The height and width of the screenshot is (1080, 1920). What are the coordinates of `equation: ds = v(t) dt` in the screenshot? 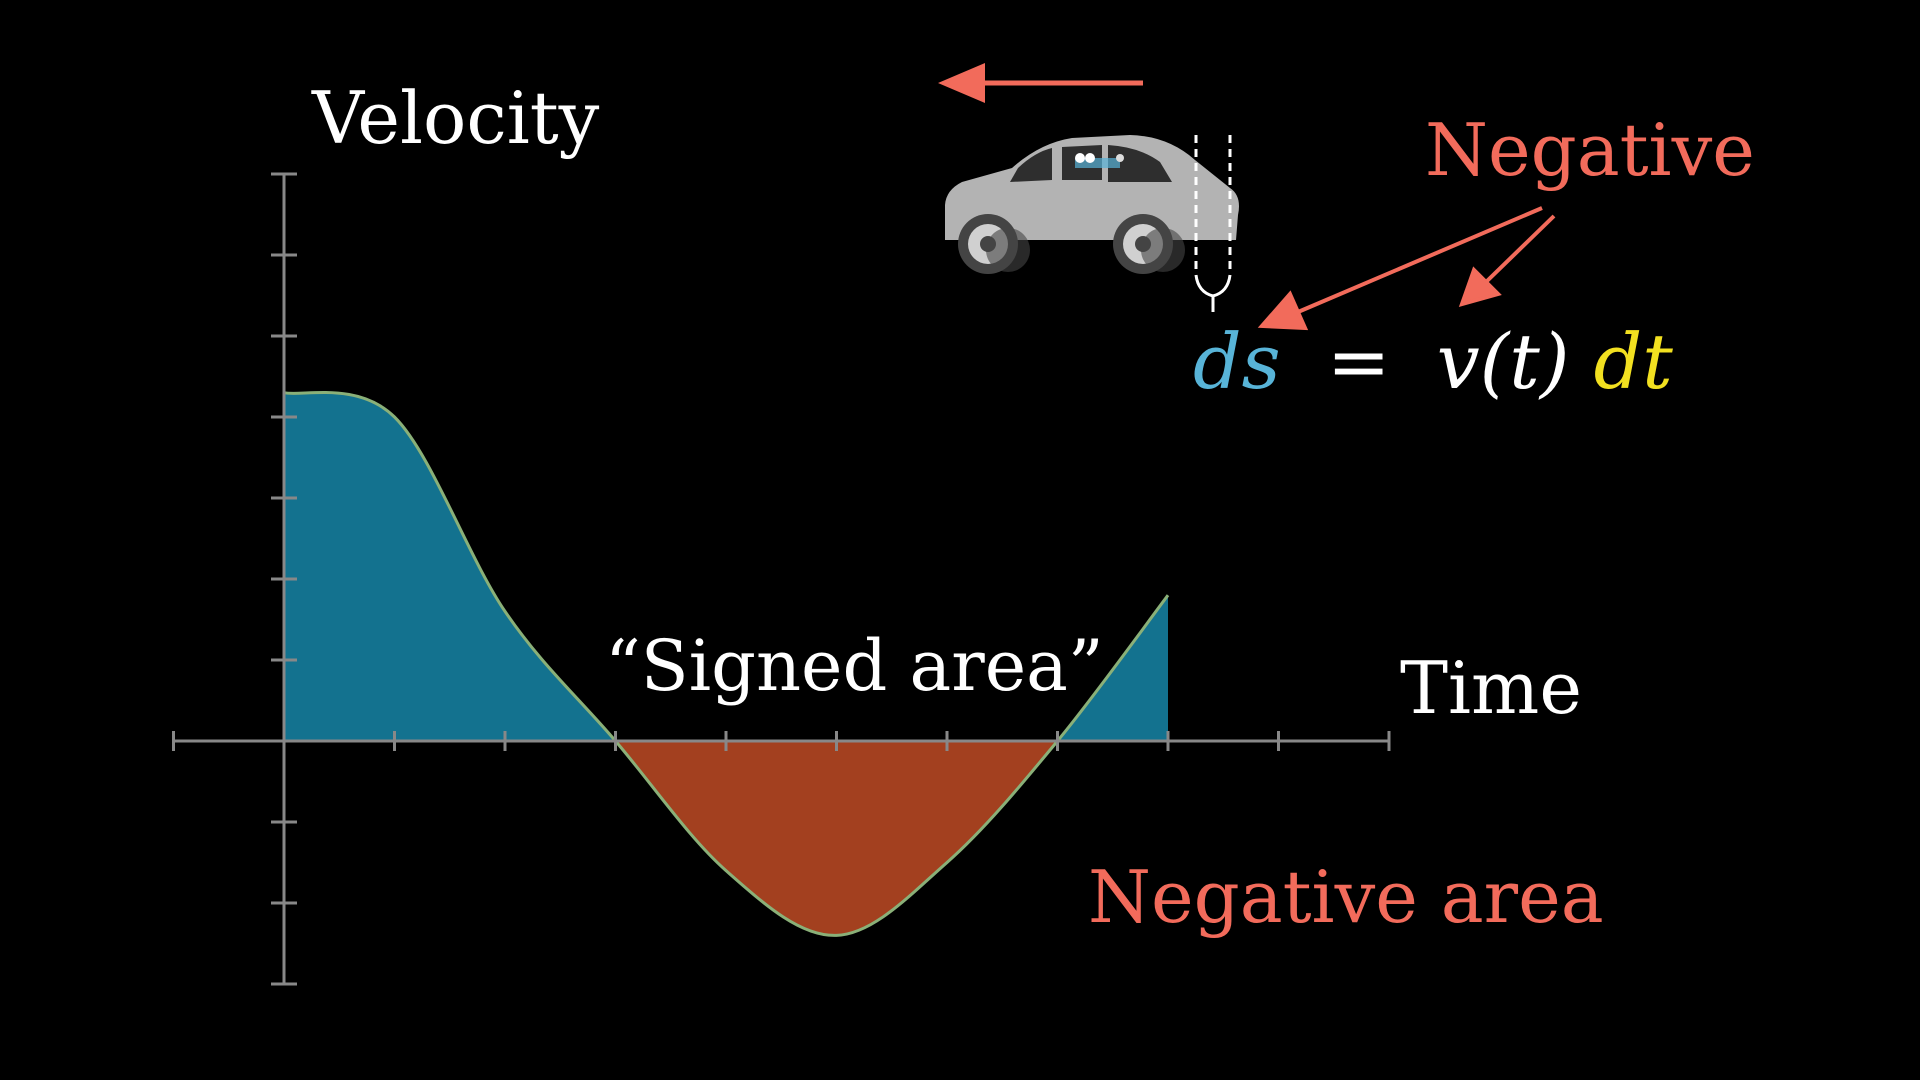 It's located at (1433, 361).